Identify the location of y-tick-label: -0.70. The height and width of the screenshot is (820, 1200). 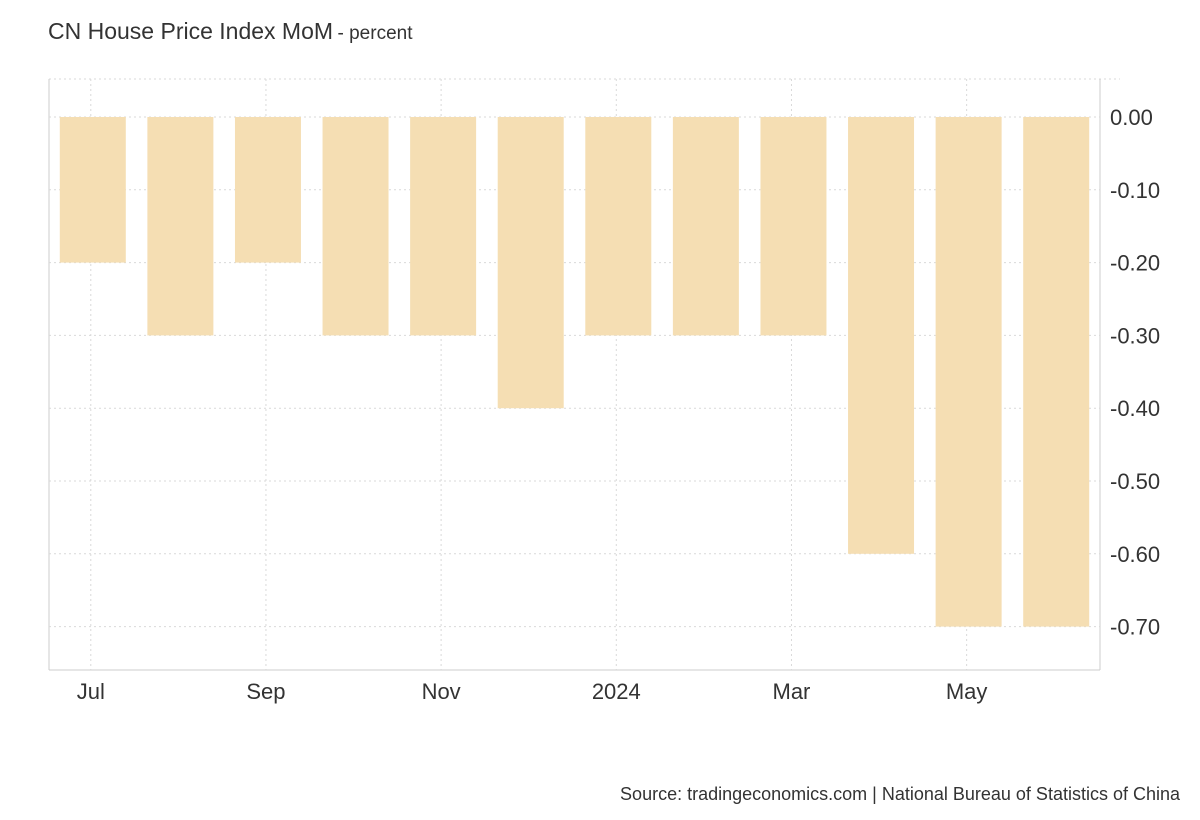
(1135, 627).